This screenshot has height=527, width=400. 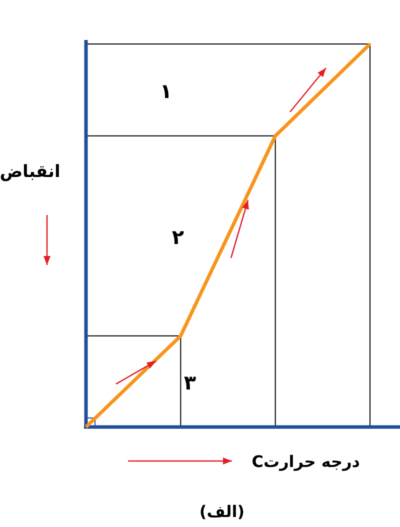 I want to click on annotation: ۳, so click(x=190, y=382).